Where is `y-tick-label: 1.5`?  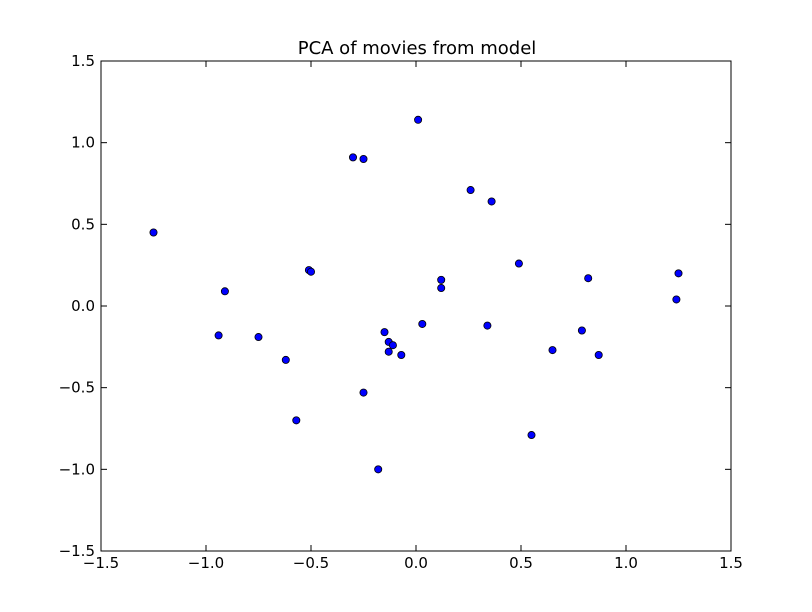 y-tick-label: 1.5 is located at coordinates (83, 61).